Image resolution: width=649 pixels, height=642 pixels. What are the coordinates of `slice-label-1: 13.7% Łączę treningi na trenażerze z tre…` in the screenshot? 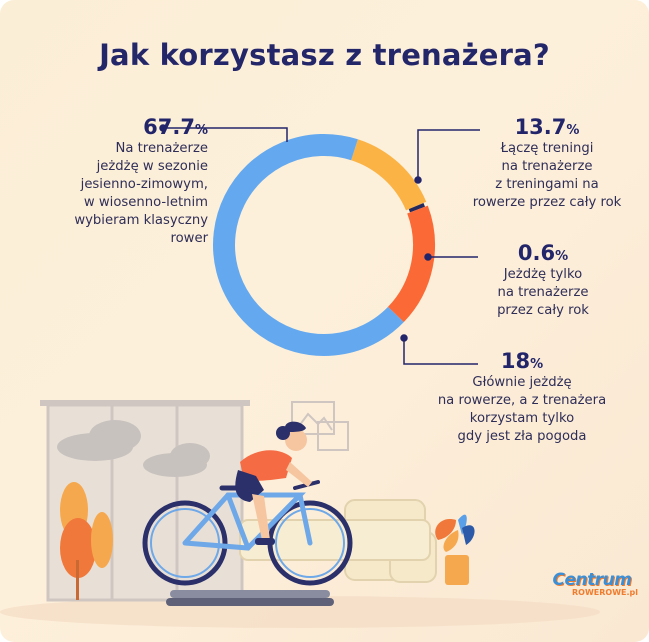 It's located at (547, 163).